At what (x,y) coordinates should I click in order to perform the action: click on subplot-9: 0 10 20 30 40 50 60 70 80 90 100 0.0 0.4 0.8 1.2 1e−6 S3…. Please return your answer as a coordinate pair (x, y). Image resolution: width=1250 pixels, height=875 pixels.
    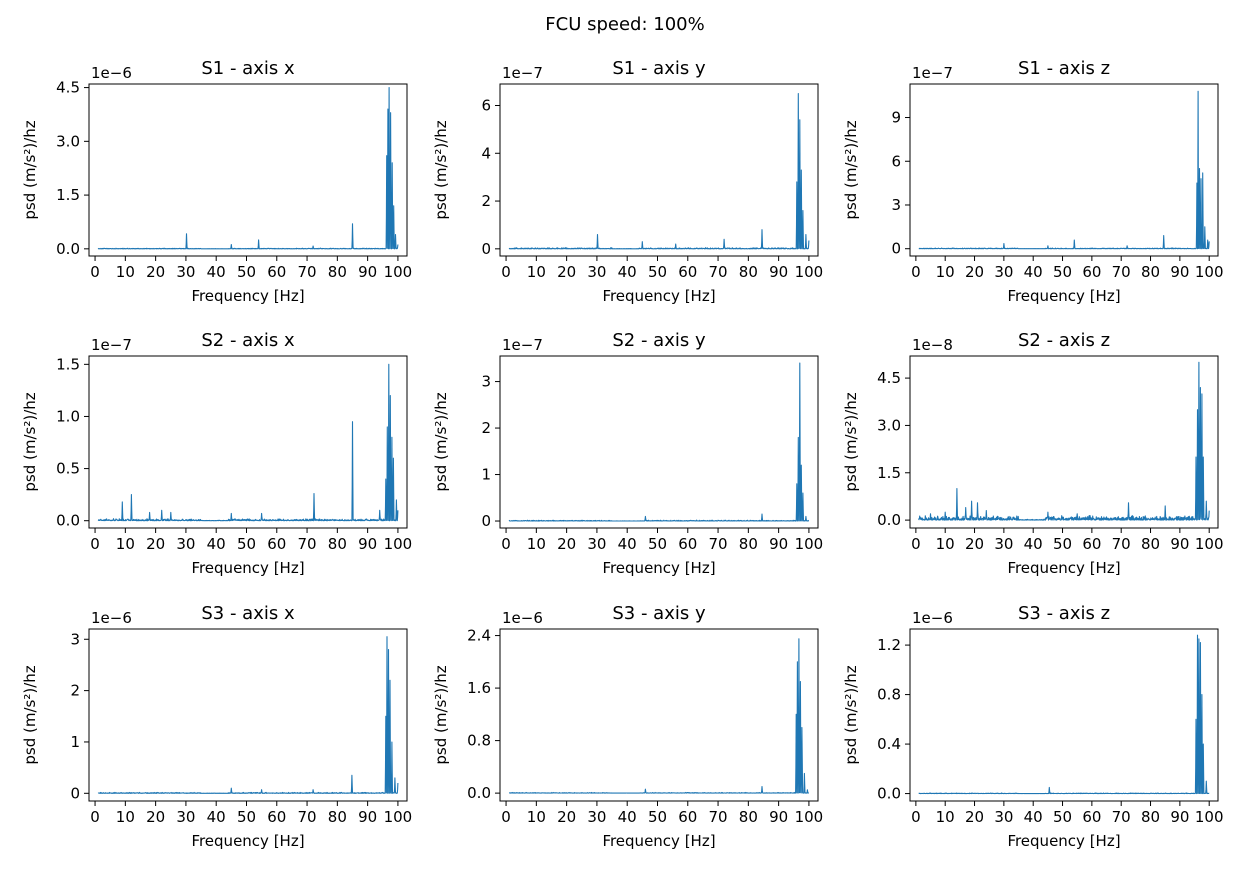
    Looking at the image, I should click on (1033, 726).